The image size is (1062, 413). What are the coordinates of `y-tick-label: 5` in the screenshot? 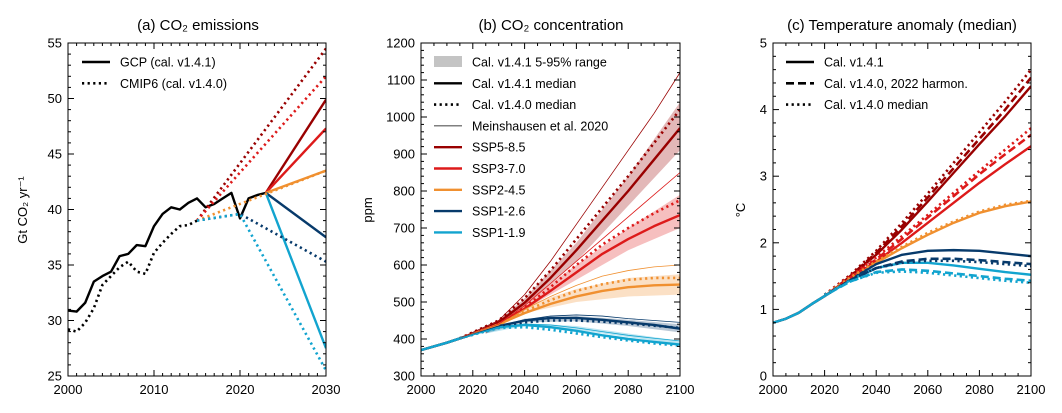 It's located at (763, 43).